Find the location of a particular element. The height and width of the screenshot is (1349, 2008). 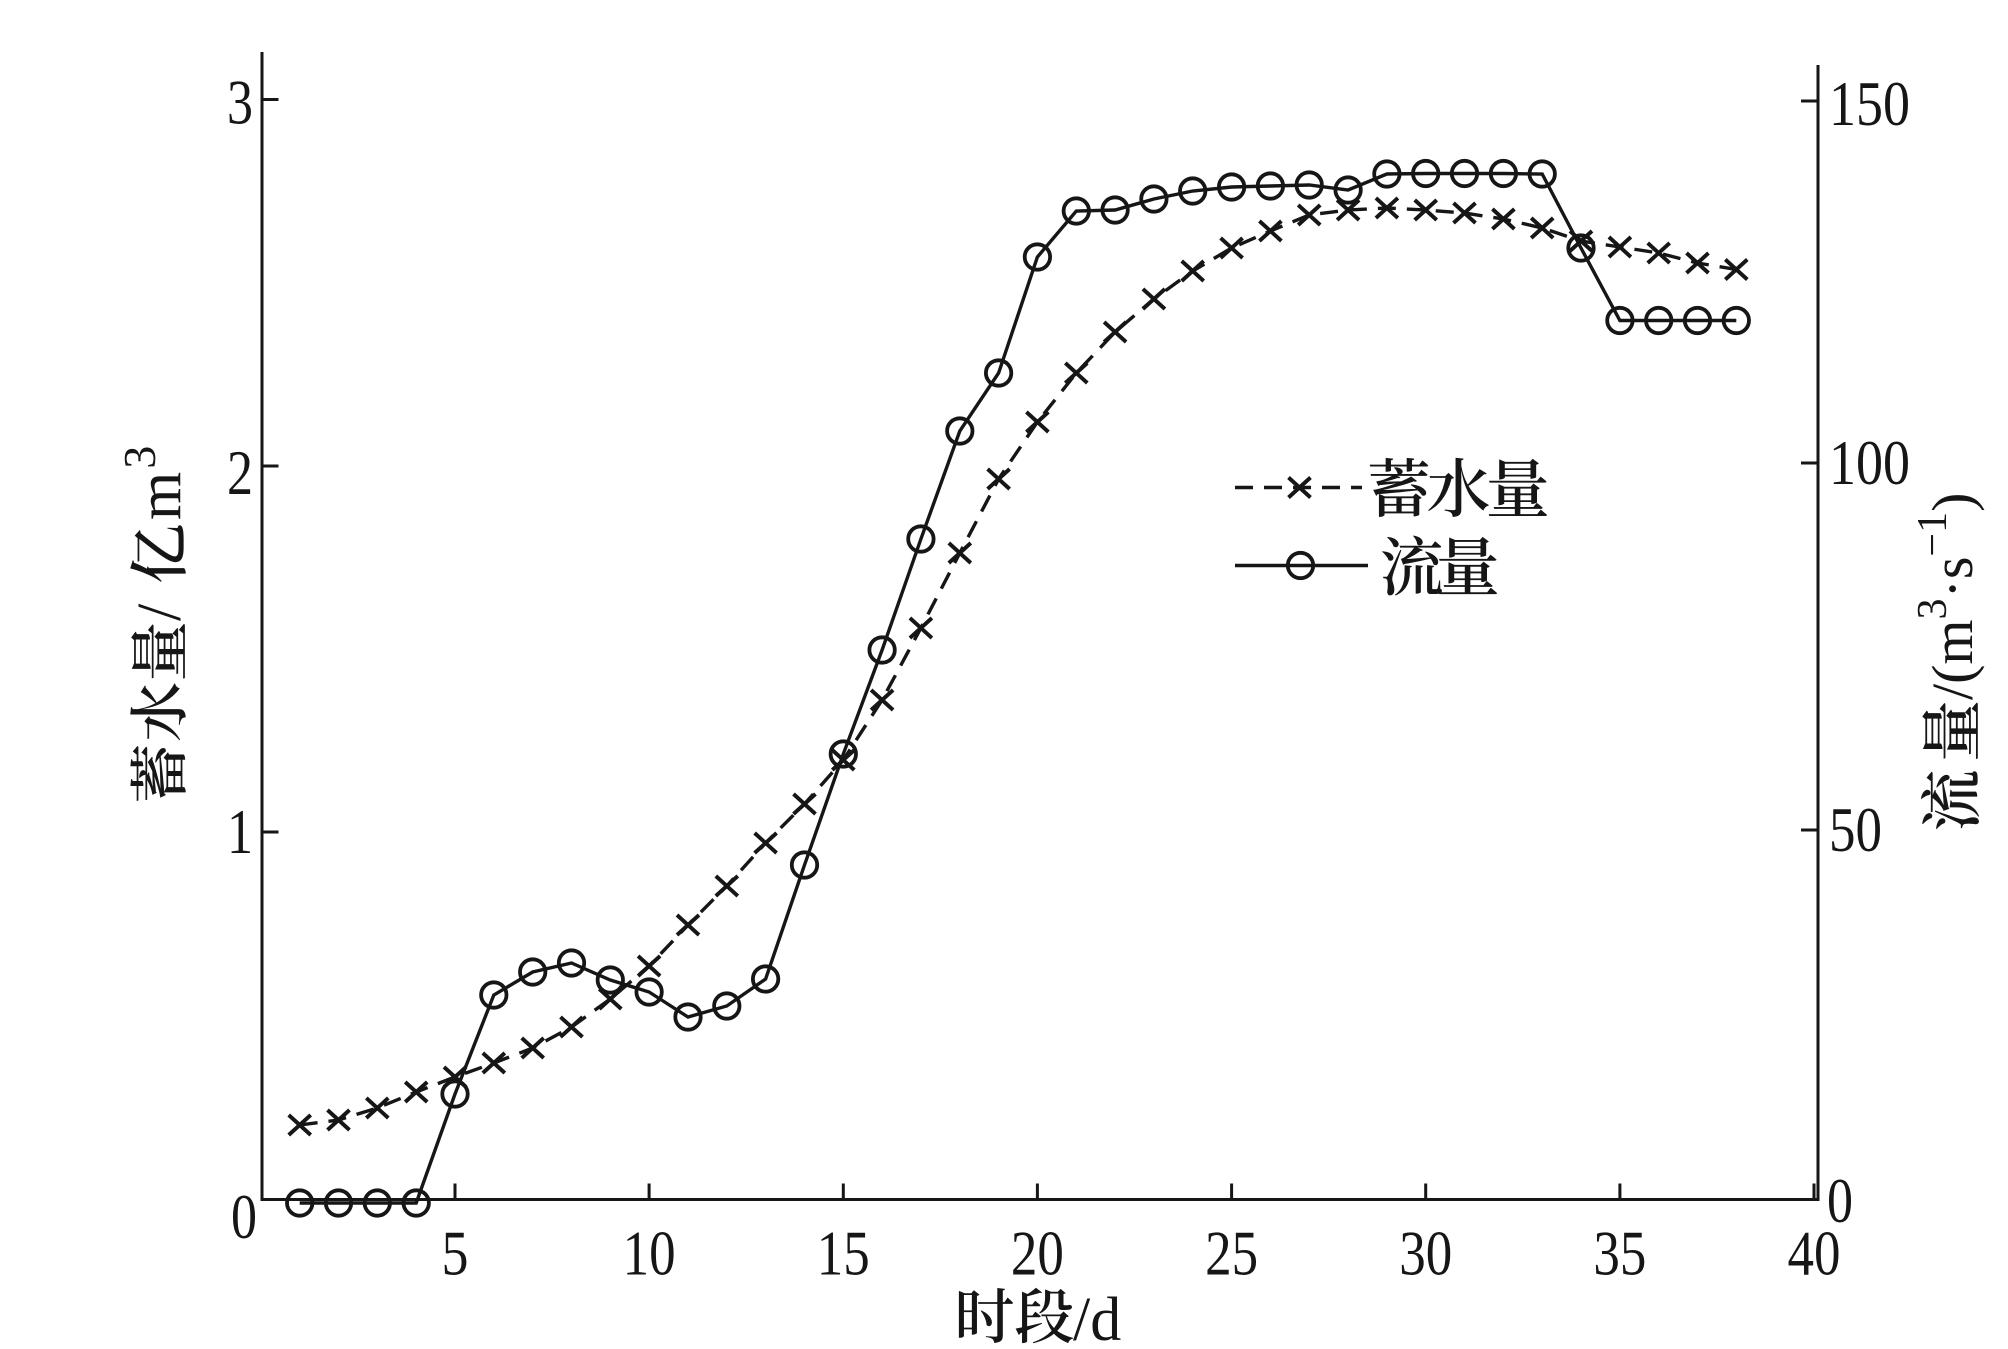

svg-text: 100 is located at coordinates (1869, 462).